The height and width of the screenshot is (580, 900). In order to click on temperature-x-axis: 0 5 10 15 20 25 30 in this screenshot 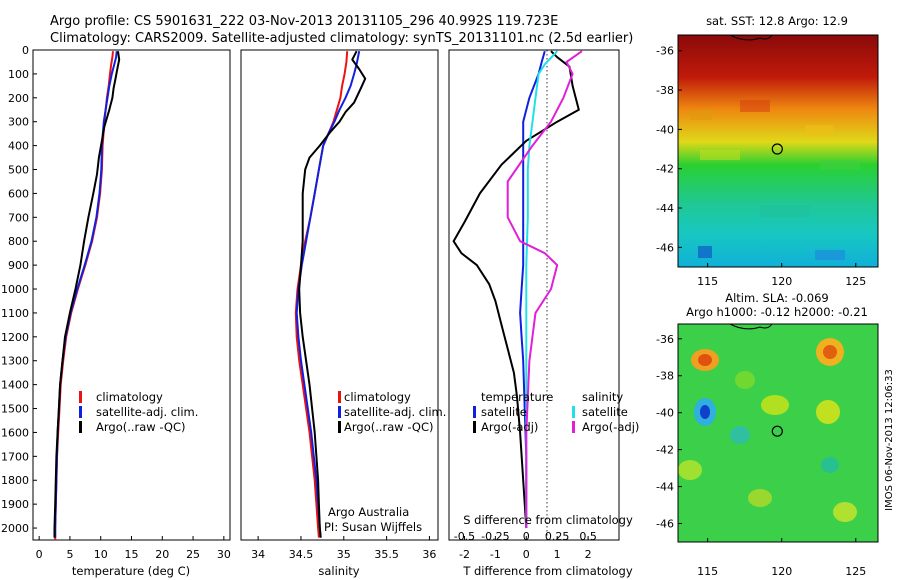, I will do `click(133, 548)`.